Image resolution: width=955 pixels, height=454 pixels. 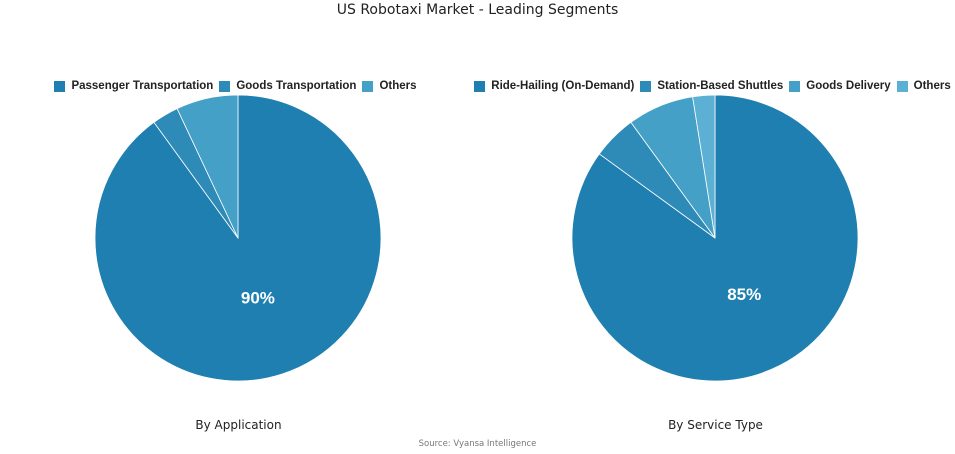 I want to click on pie-data-label-ride-hailing-on-demand: 85%, so click(x=744, y=294).